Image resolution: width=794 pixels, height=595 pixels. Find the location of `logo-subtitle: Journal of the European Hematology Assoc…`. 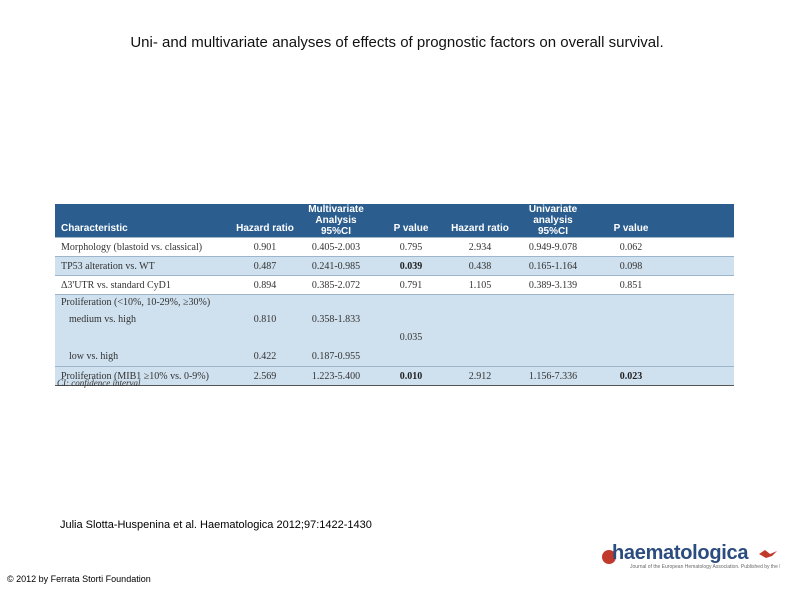

logo-subtitle: Journal of the European Hematology Assoc… is located at coordinates (705, 567).